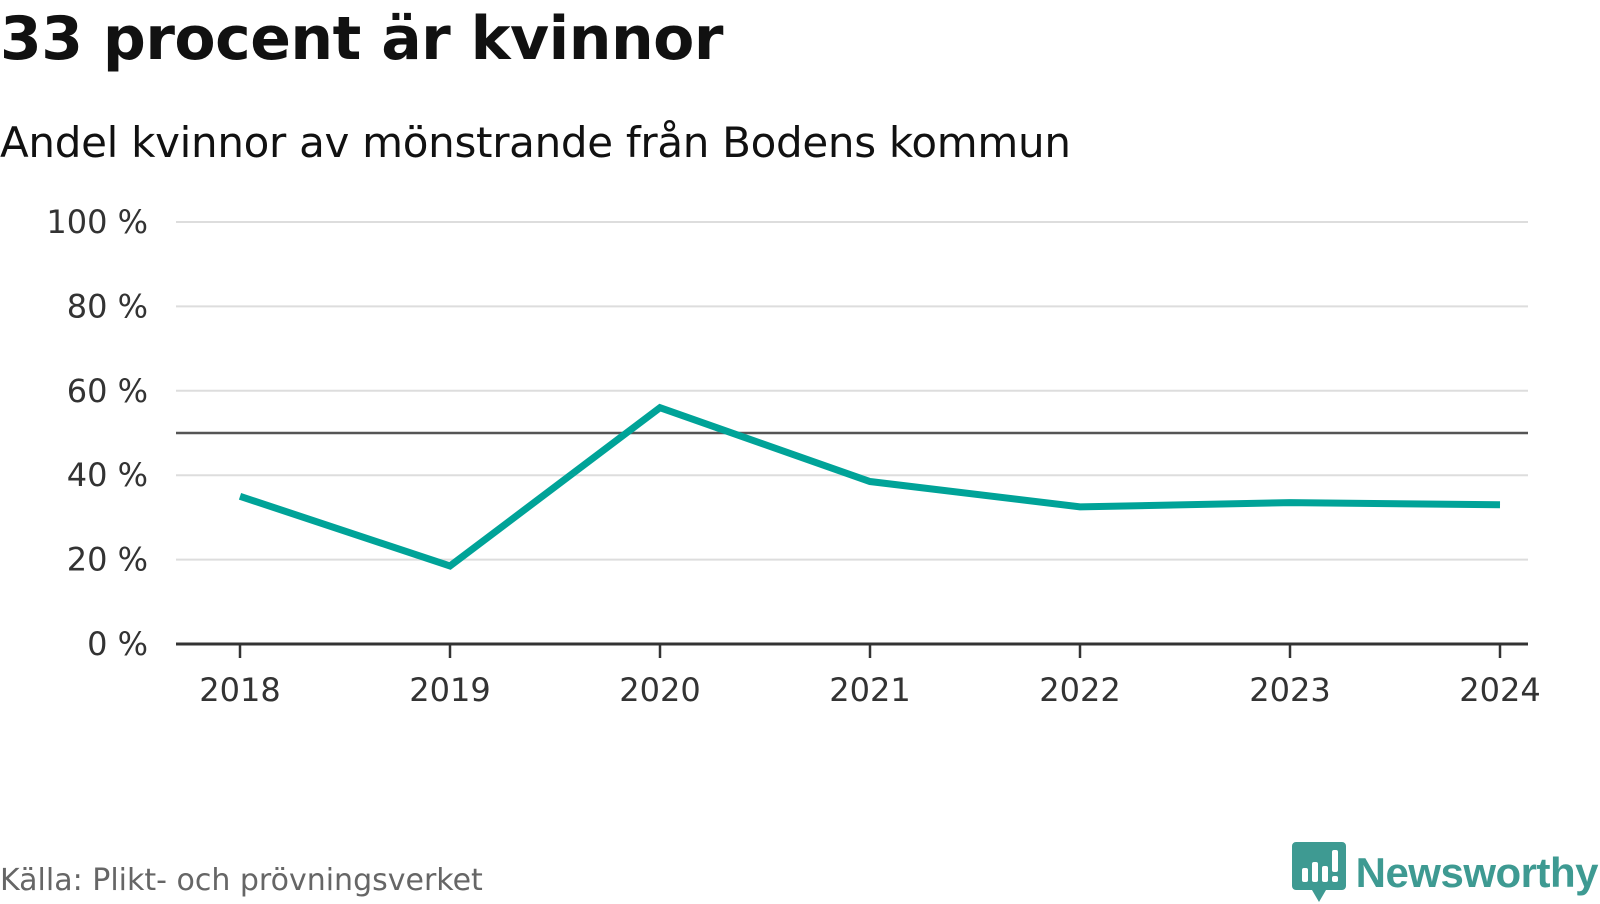 The image size is (1600, 904). I want to click on y-tick-label: 80 %, so click(107, 306).